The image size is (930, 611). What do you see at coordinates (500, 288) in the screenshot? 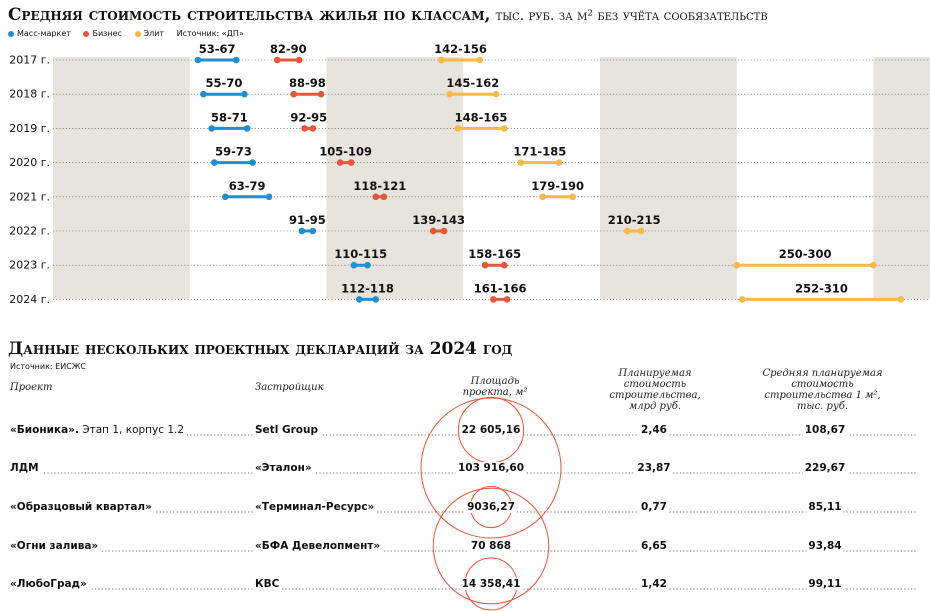
I see `data-label: 161-166` at bounding box center [500, 288].